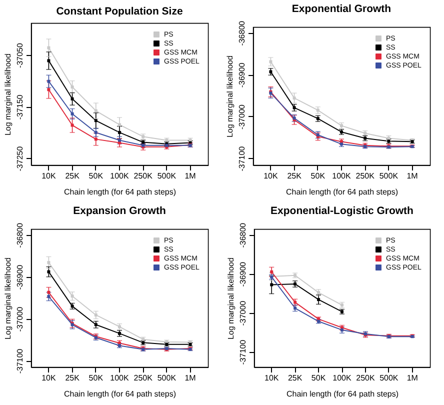 The image size is (444, 405). What do you see at coordinates (119, 12) in the screenshot?
I see `chart-title: Constant Population Size` at bounding box center [119, 12].